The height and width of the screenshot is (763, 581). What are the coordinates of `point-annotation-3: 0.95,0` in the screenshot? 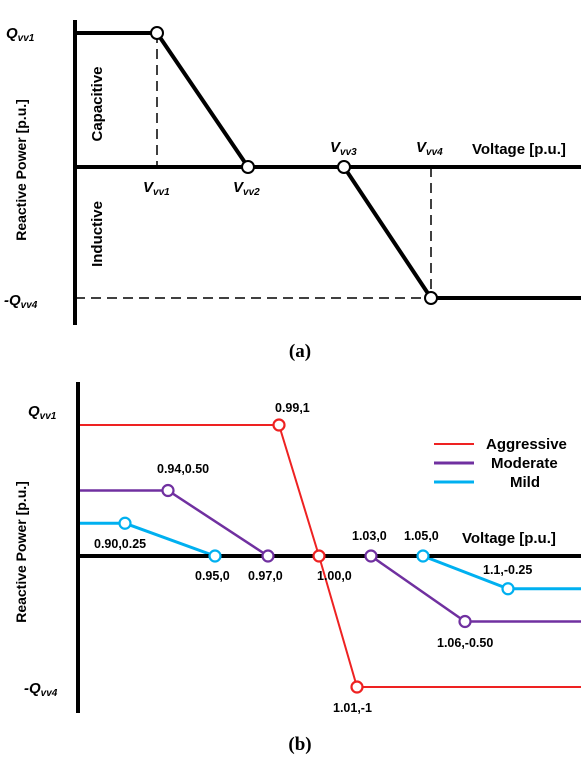 It's located at (212, 576).